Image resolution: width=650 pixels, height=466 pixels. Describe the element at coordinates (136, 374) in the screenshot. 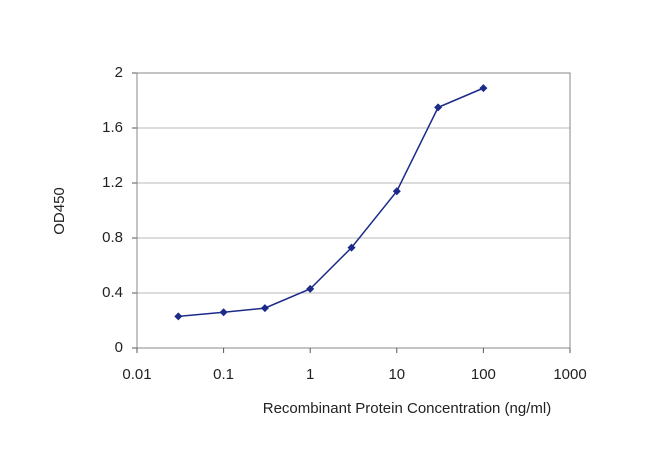

I see `x-tick-label: 0.01` at that location.